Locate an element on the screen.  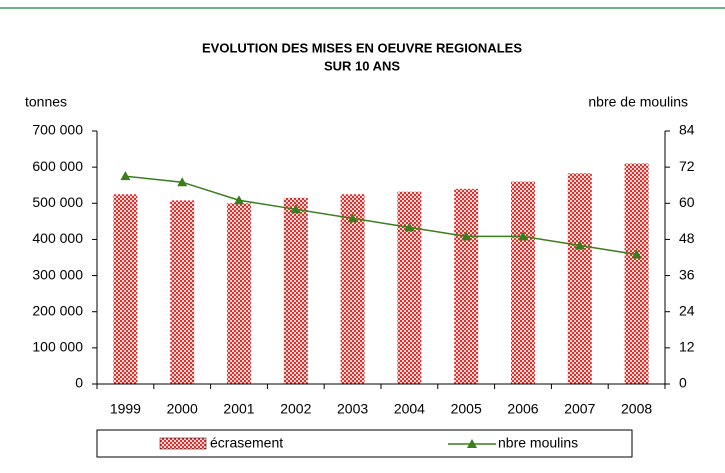
y-tick-label: 100 000 is located at coordinates (57, 347).